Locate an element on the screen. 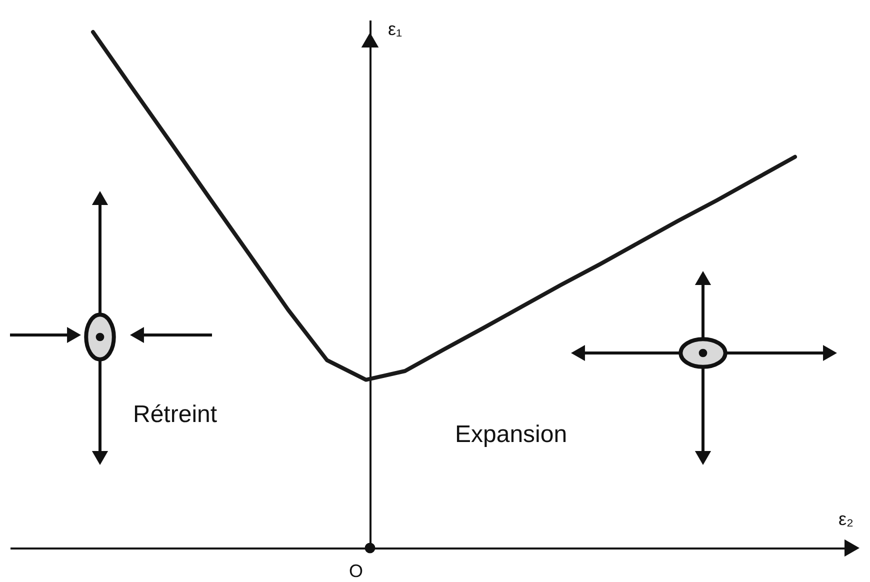 The image size is (870, 582). annotation: Expansion is located at coordinates (511, 434).